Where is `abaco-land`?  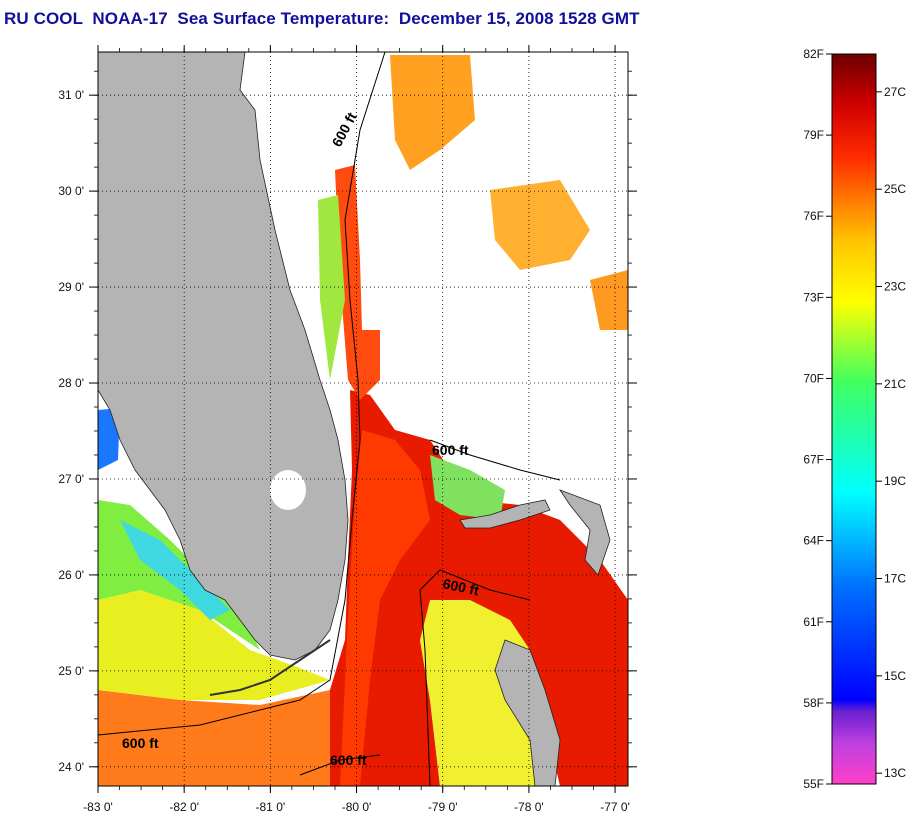 abaco-land is located at coordinates (584, 532).